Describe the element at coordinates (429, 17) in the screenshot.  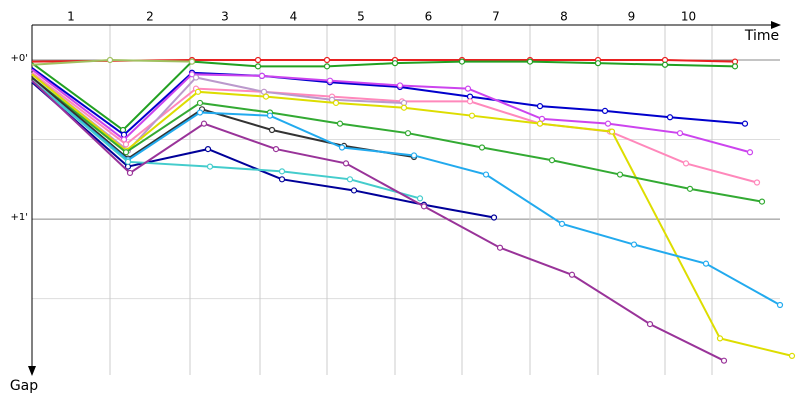
I see `lap-label: 6` at that location.